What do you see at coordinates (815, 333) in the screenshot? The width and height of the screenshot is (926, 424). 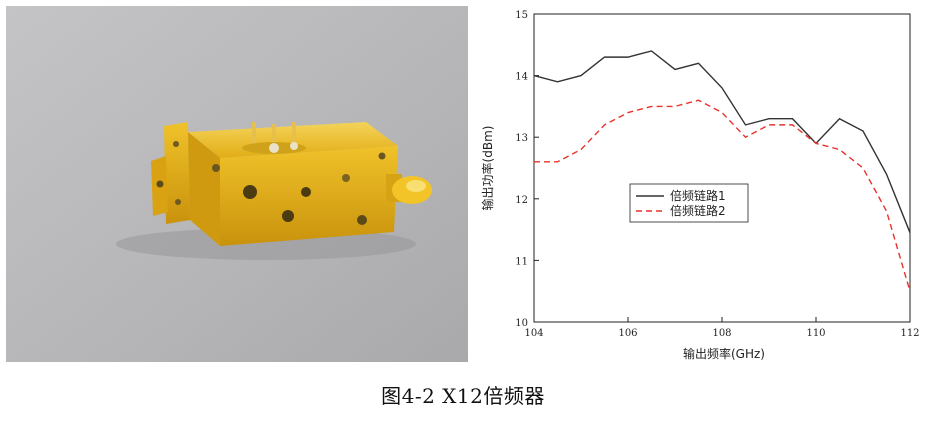 I see `x-tick-label: 110` at bounding box center [815, 333].